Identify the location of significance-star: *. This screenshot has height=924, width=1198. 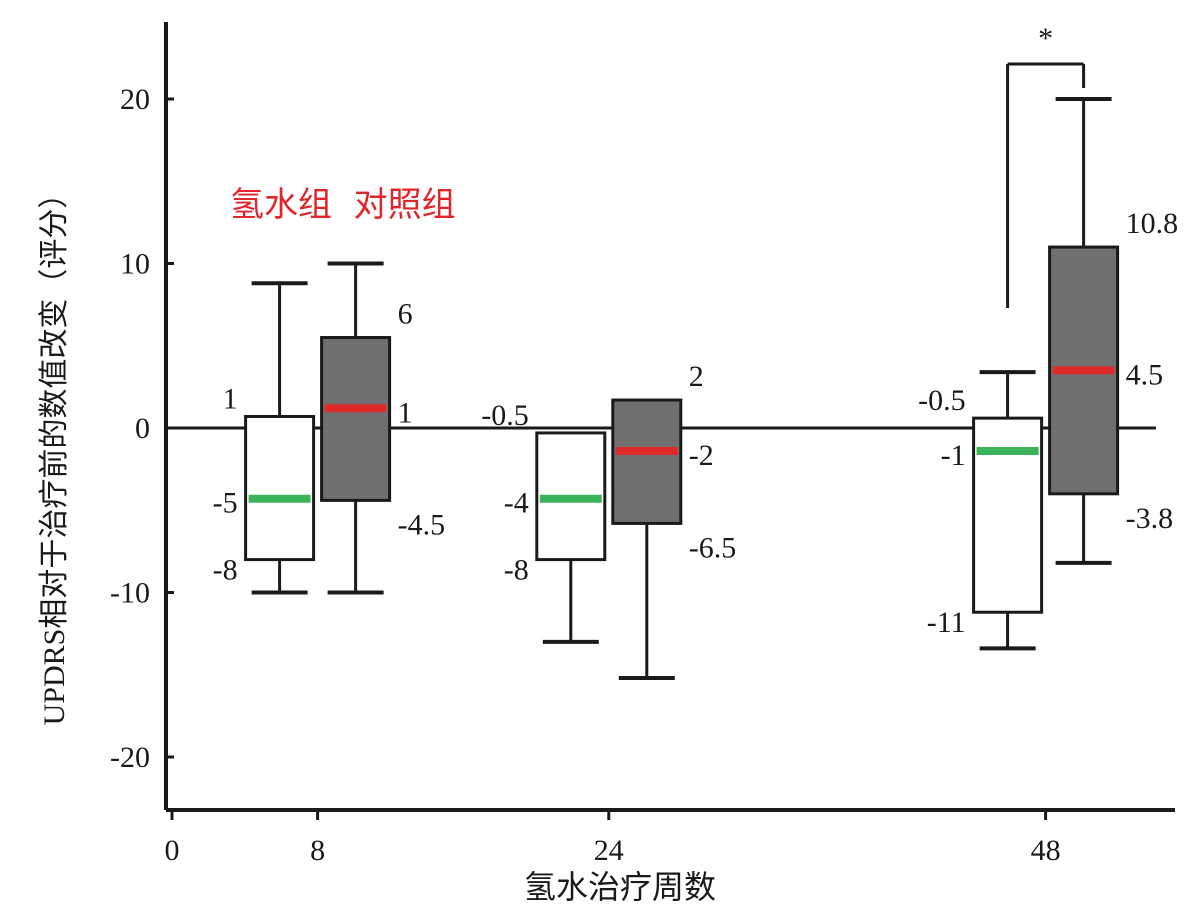
(1045, 38).